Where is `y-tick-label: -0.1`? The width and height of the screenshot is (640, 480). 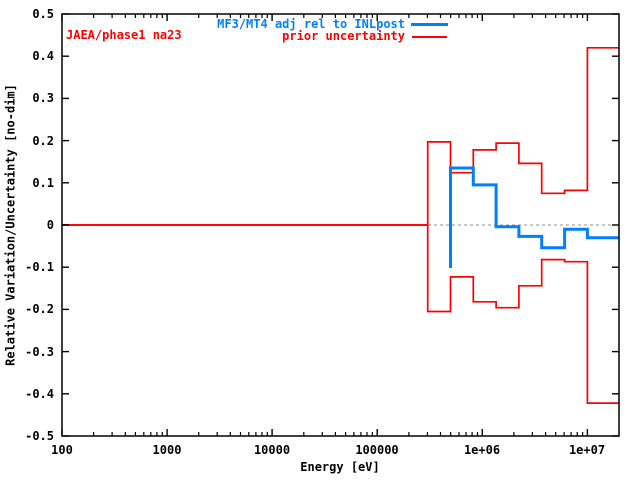 y-tick-label: -0.1 is located at coordinates (39, 267).